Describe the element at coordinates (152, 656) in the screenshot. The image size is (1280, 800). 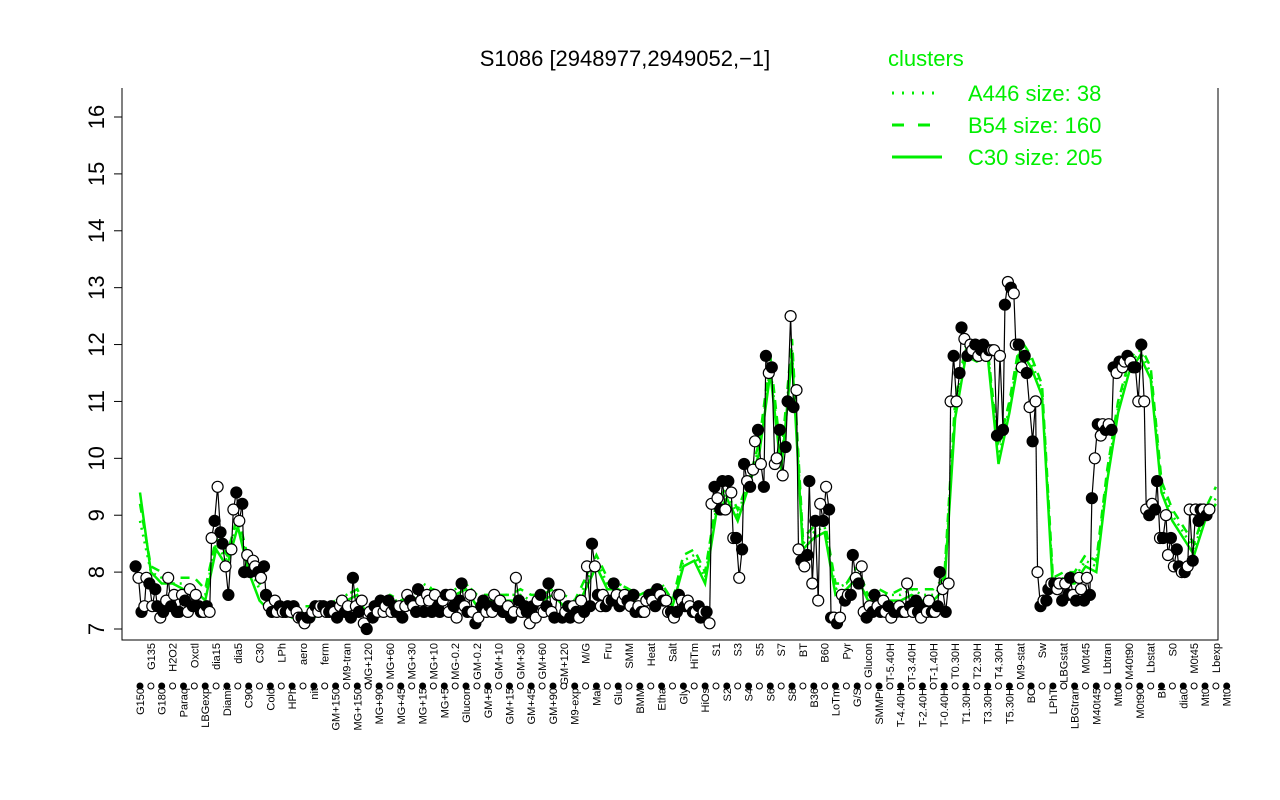
I see `x-tick-label: G135` at that location.